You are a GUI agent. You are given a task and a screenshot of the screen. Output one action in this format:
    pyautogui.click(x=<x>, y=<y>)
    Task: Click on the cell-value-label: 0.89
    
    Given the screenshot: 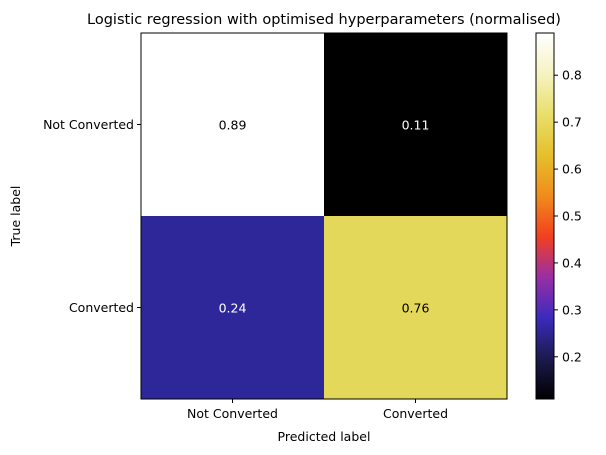 What is the action you would take?
    pyautogui.click(x=233, y=125)
    